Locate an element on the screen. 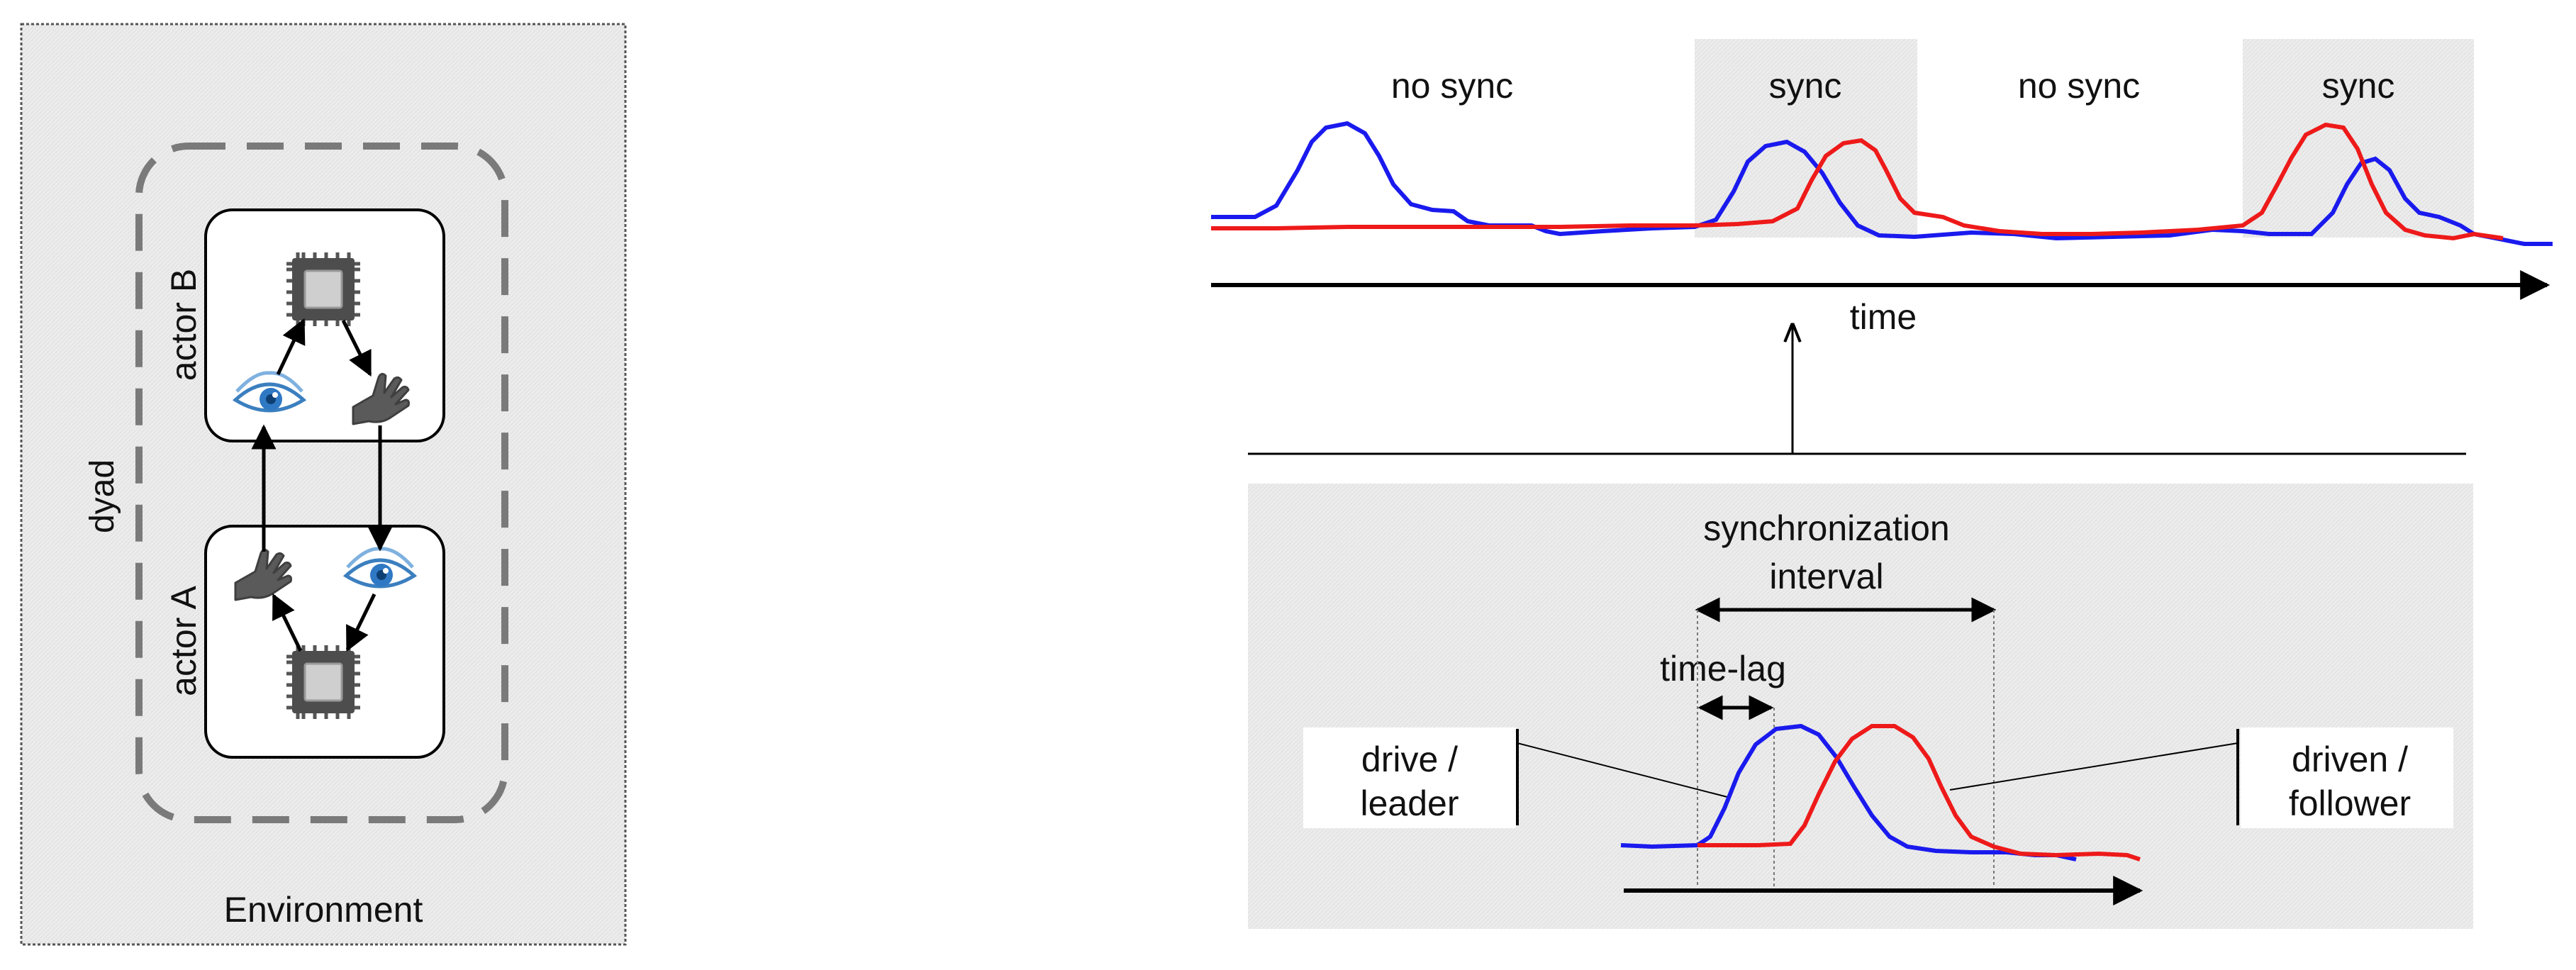  arrow-a-eye-to-chip is located at coordinates (361, 622).